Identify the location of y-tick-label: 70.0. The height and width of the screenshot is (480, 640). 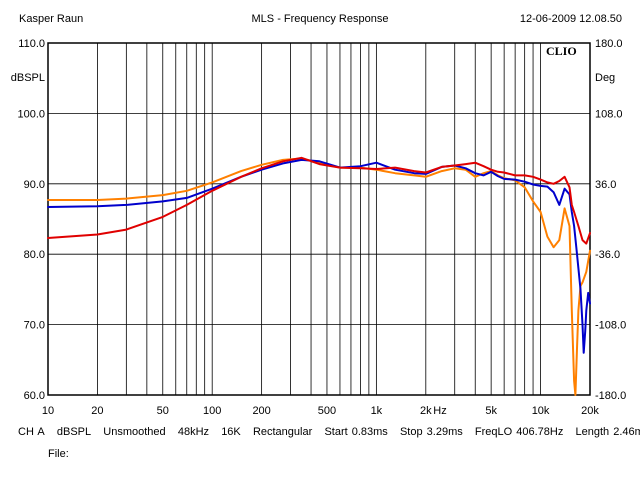
(34, 326).